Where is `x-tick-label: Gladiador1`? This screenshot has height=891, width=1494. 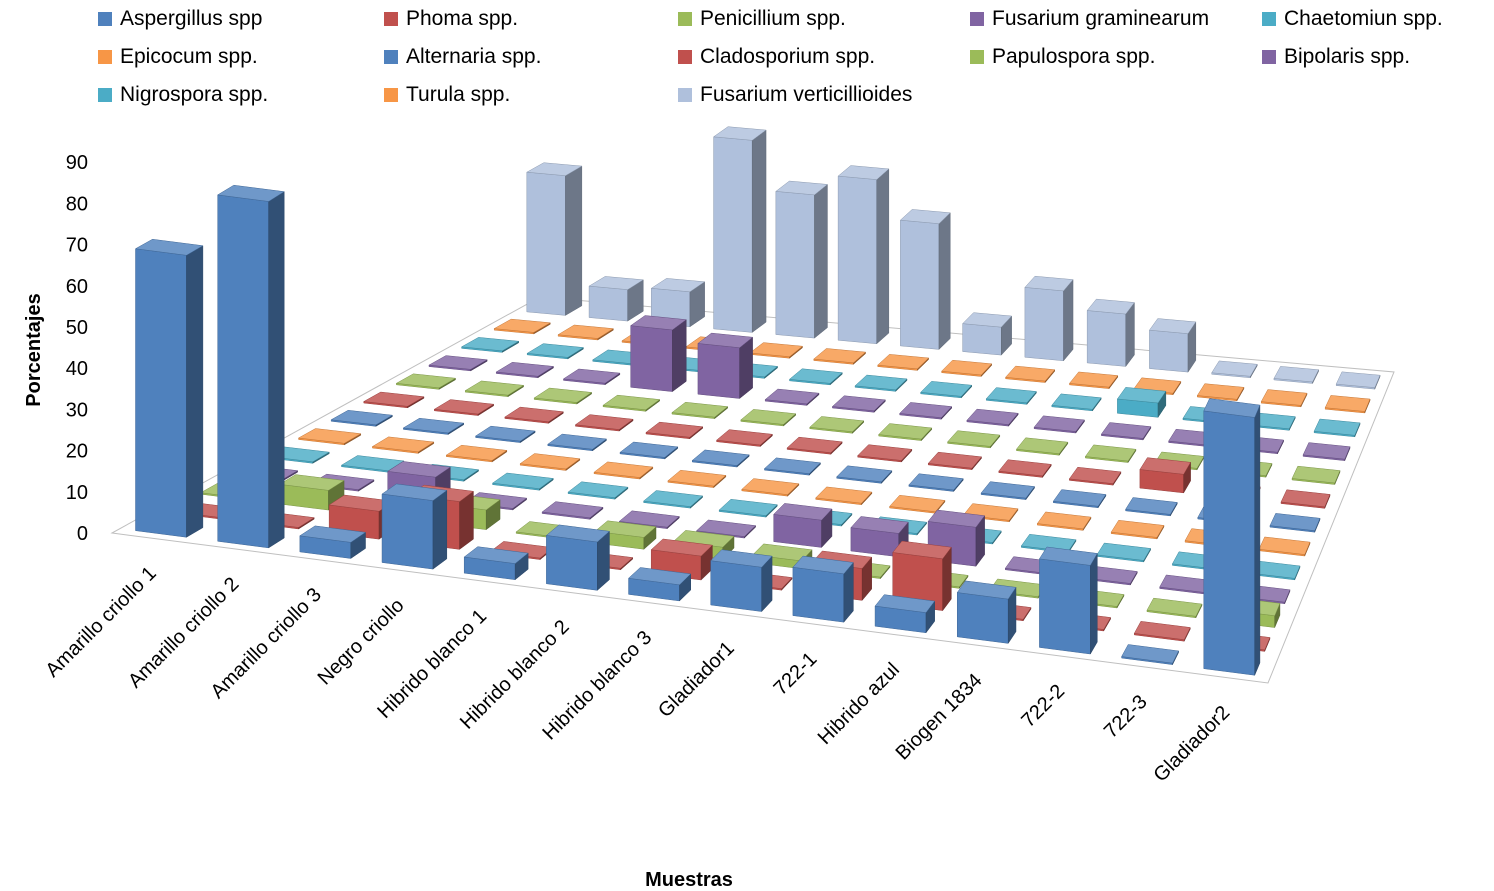
x-tick-label: Gladiador1 is located at coordinates (696, 679).